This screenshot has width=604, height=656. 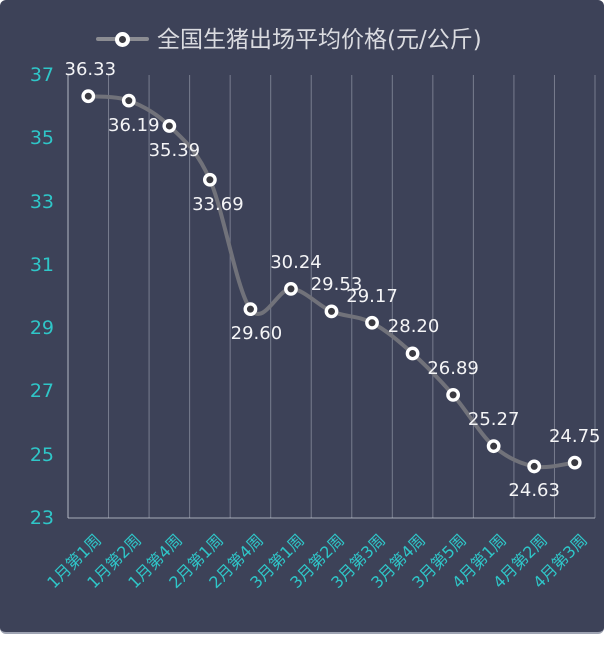 What do you see at coordinates (413, 327) in the screenshot?
I see `data-point-label: 28.20` at bounding box center [413, 327].